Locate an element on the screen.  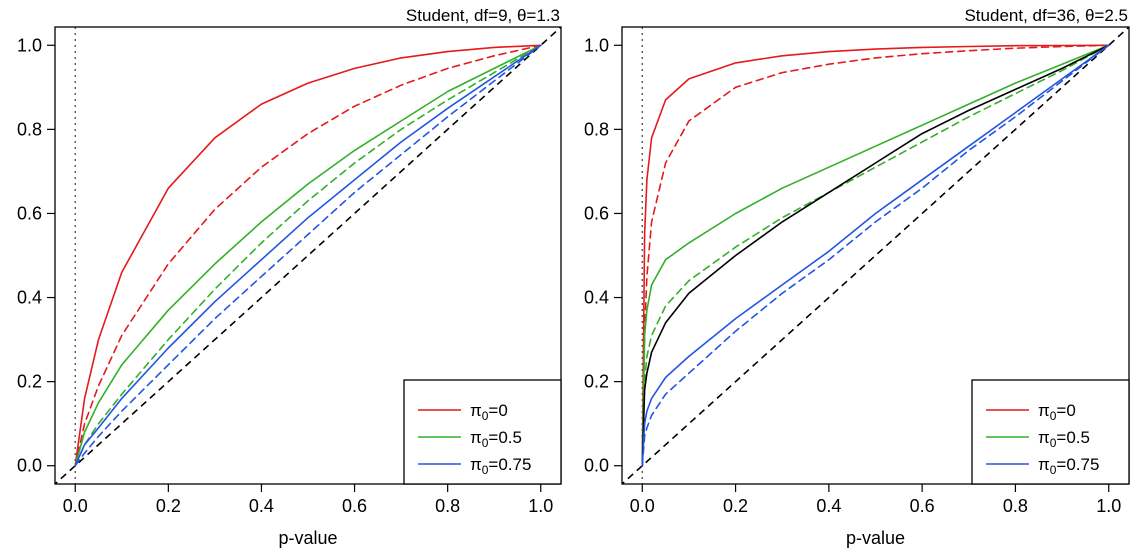
panel-title: Student, df=9, θ=1.3 is located at coordinates (483, 15).